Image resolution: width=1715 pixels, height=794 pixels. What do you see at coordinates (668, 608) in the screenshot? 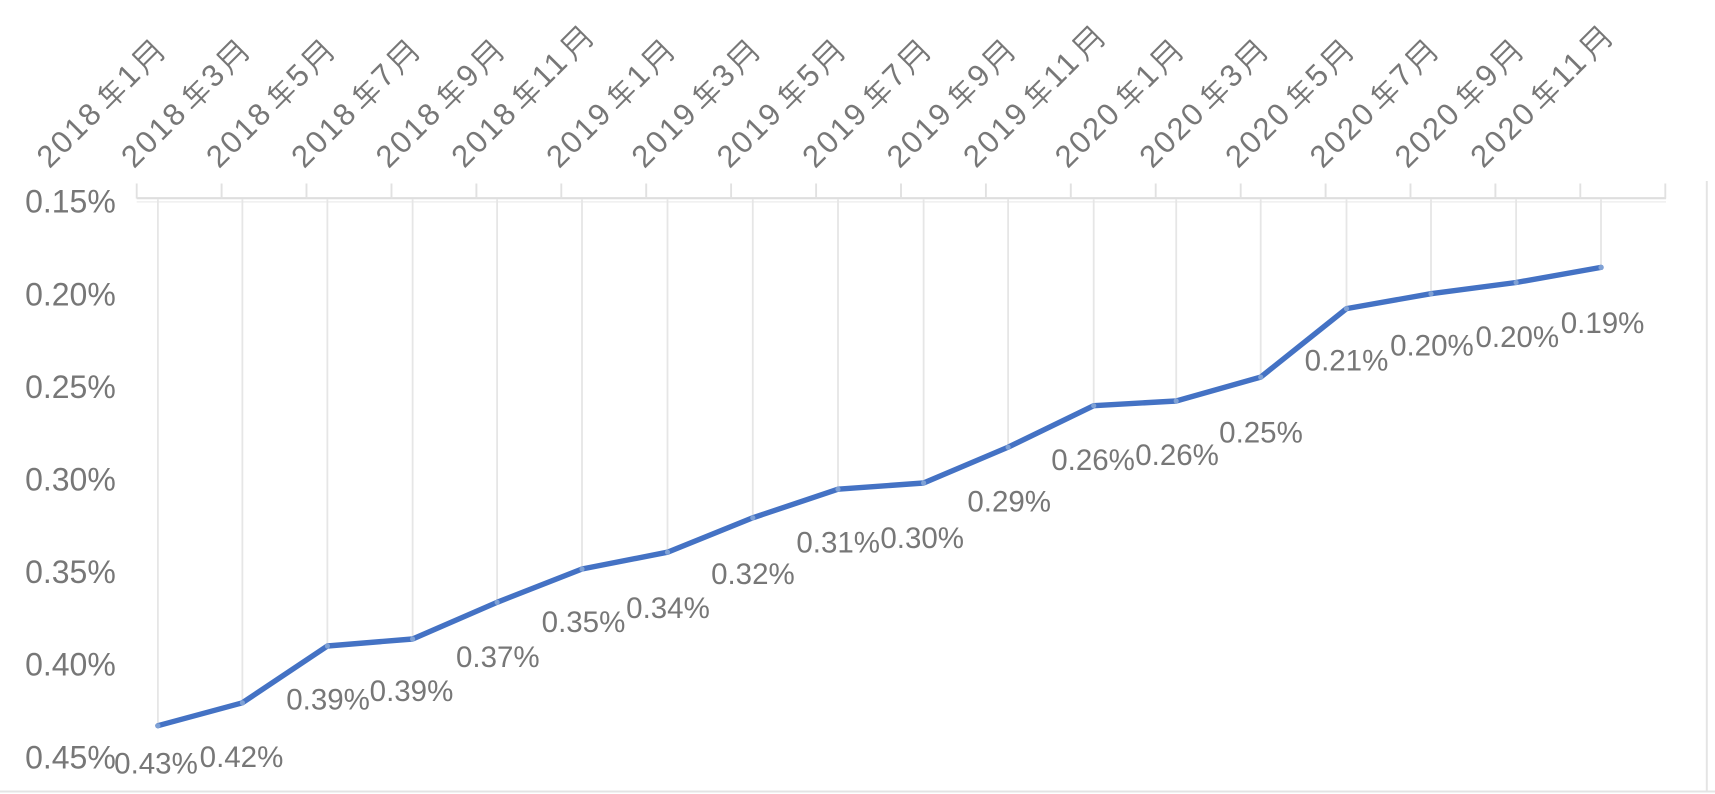
I see `svg-text: 0.34%` at bounding box center [668, 608].